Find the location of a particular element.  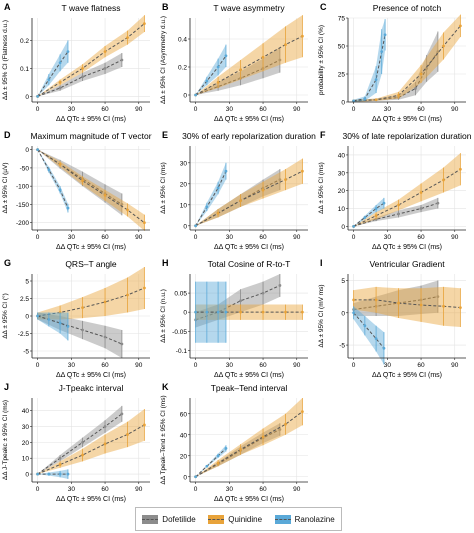

y-axis-label: probability ± 95% CI (%) is located at coordinates (321, 60).